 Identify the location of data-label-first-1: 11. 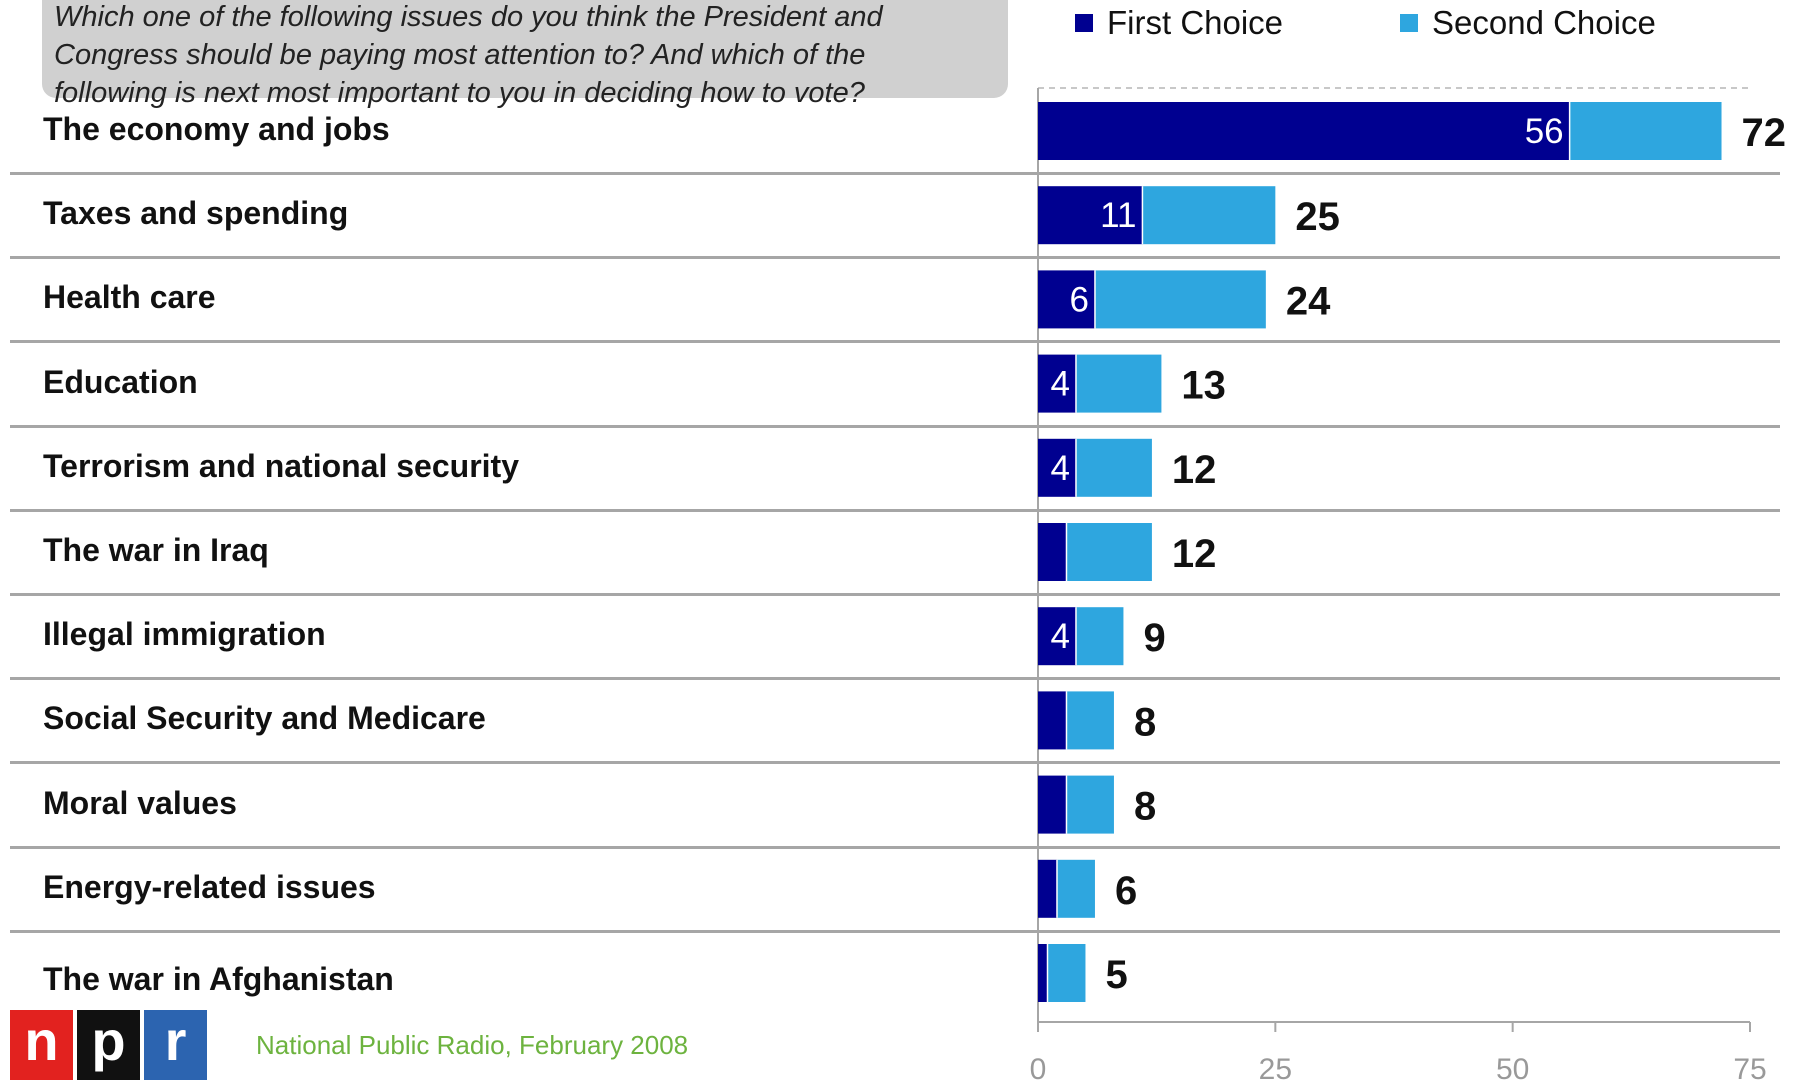
(1118, 215).